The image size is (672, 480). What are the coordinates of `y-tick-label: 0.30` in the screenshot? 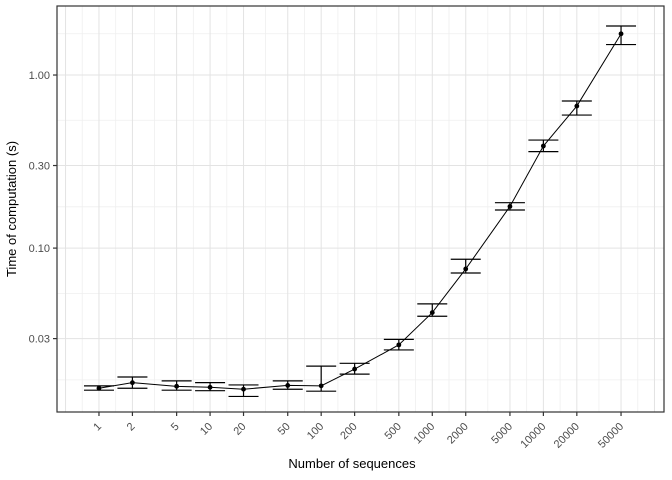 It's located at (39, 167).